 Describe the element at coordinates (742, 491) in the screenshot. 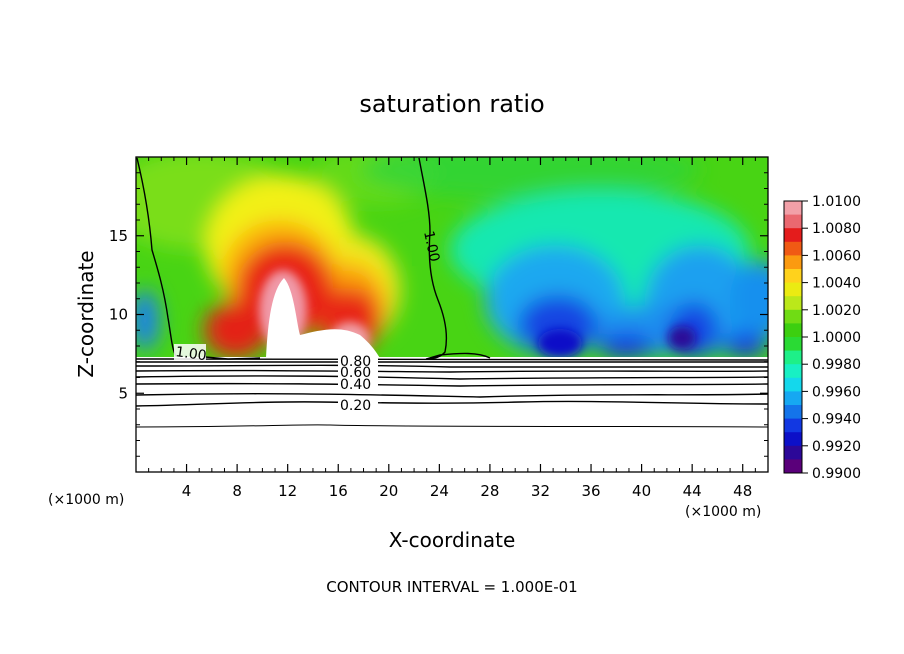

I see `x-tick-label: 48` at that location.